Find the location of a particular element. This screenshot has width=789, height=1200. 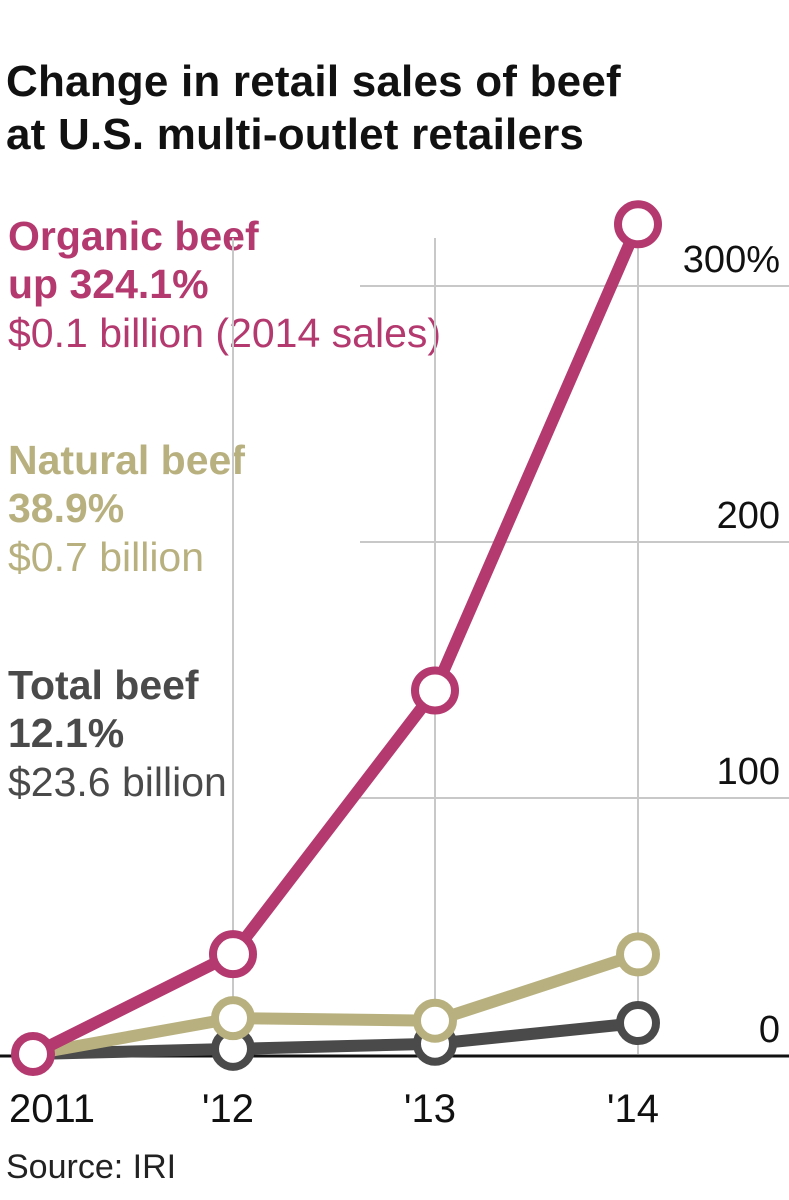

x-tick-label: '14 is located at coordinates (633, 1109).